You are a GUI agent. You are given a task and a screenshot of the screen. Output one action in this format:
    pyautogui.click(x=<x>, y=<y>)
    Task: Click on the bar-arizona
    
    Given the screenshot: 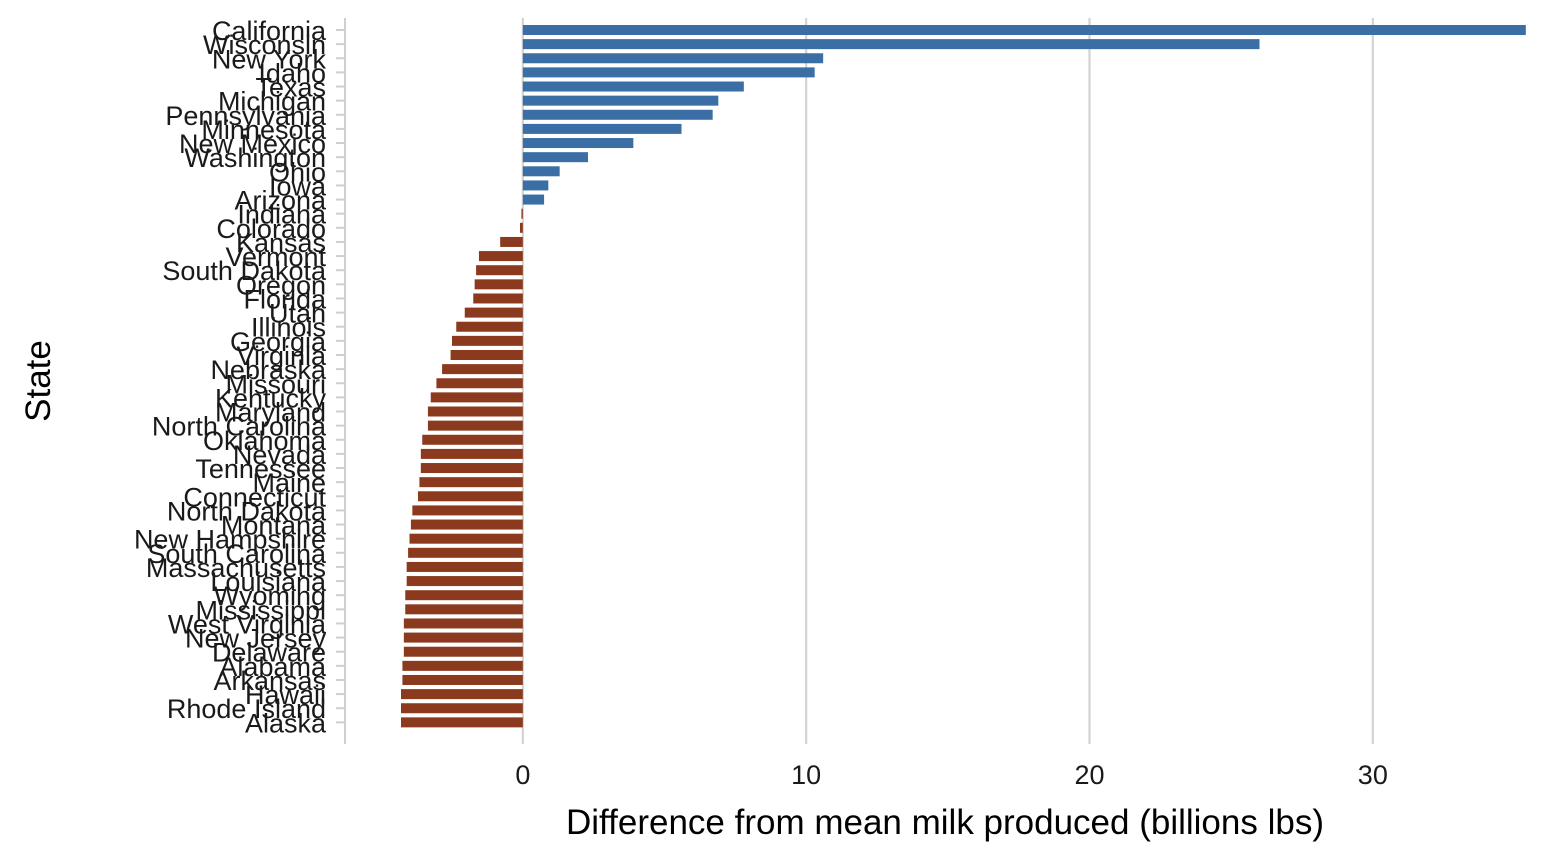 What is the action you would take?
    pyautogui.click(x=533, y=199)
    